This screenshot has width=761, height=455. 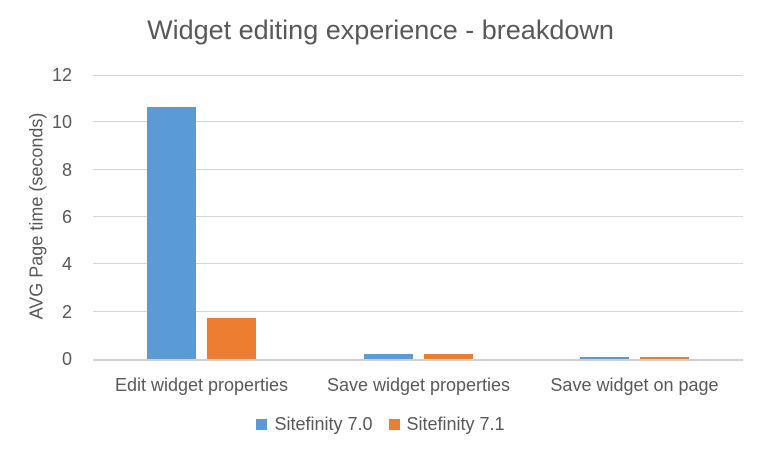 What do you see at coordinates (448, 356) in the screenshot?
I see `bar-sitefinity-7-1-save-widget-properties` at bounding box center [448, 356].